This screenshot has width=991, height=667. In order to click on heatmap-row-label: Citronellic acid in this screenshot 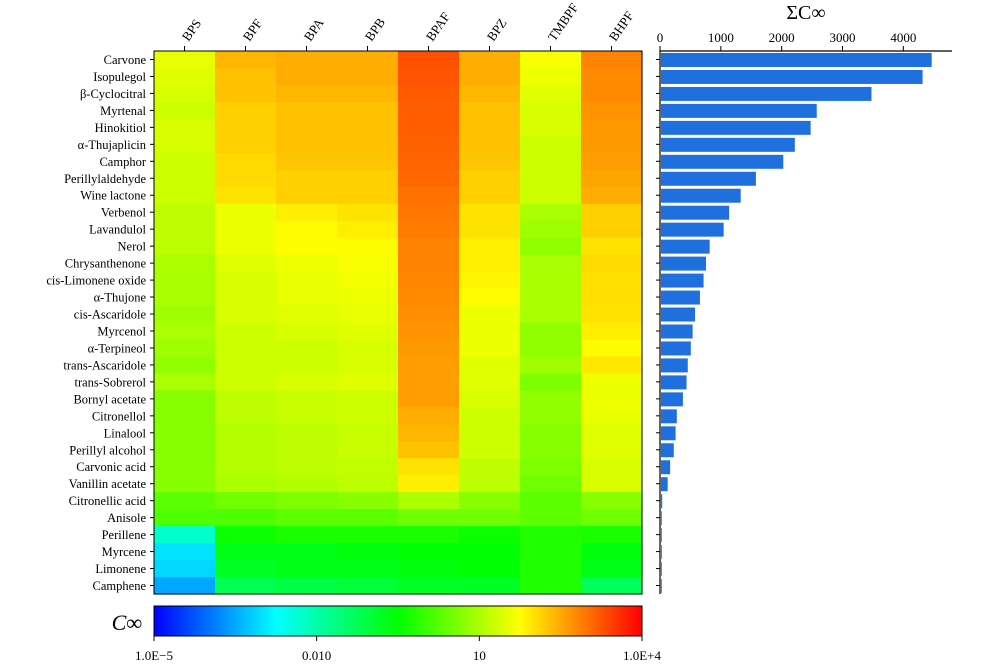, I will do `click(108, 501)`.